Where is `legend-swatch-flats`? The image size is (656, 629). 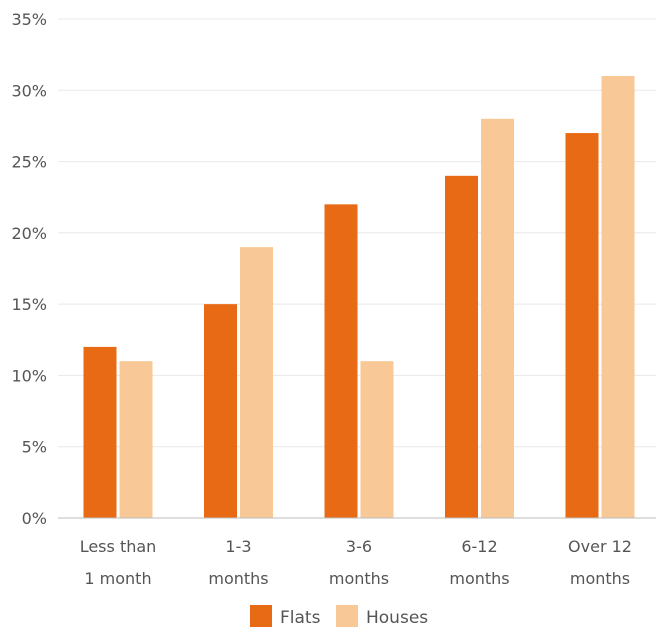 legend-swatch-flats is located at coordinates (261, 616).